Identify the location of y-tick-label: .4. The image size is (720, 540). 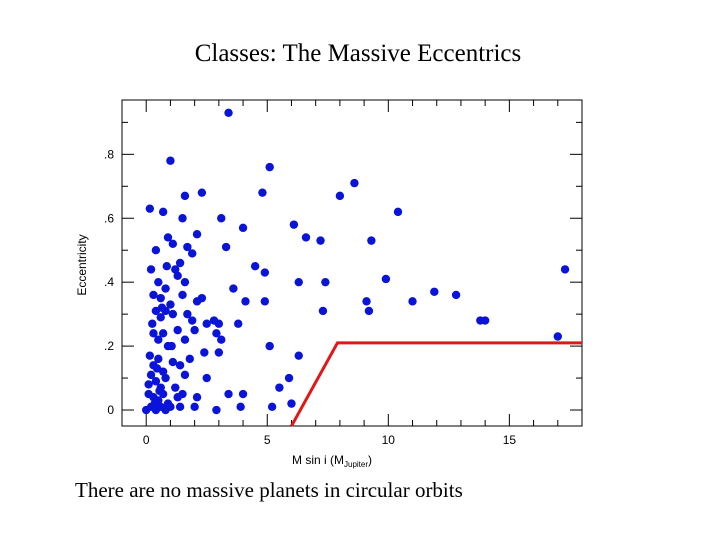
(109, 282).